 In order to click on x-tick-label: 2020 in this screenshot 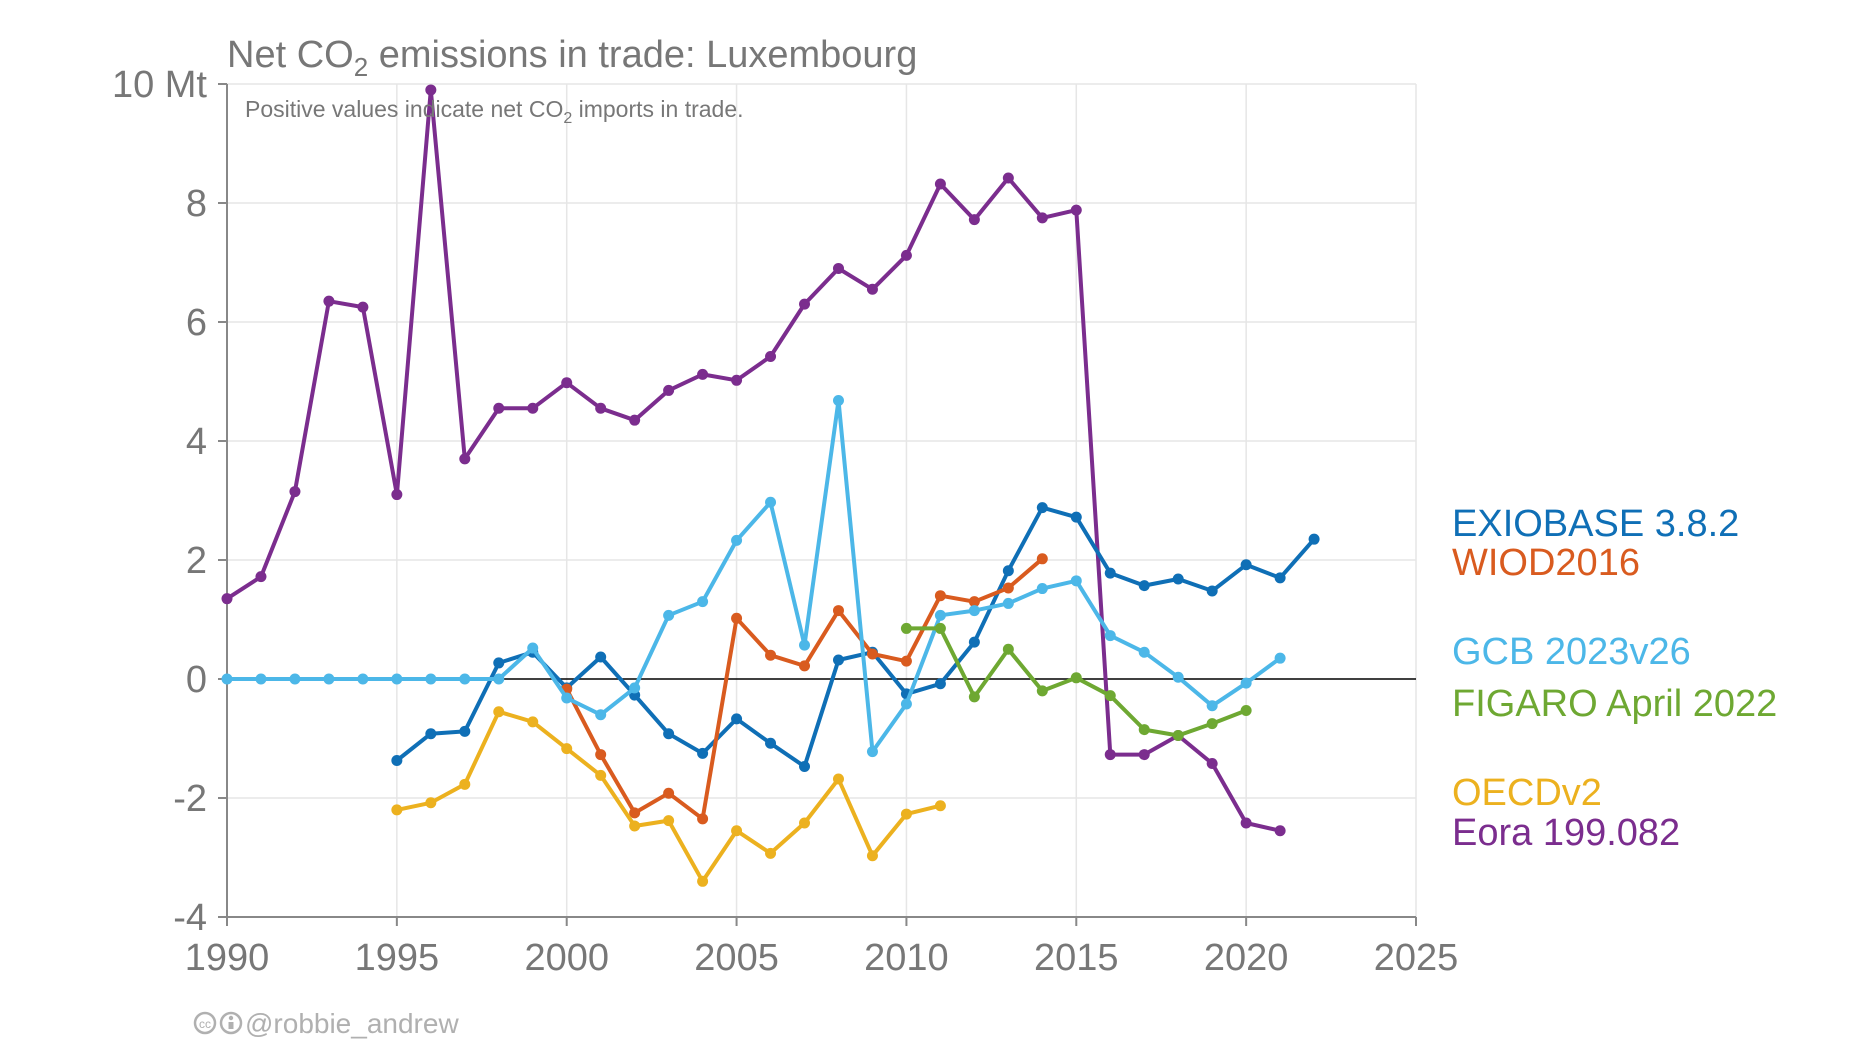, I will do `click(1246, 958)`.